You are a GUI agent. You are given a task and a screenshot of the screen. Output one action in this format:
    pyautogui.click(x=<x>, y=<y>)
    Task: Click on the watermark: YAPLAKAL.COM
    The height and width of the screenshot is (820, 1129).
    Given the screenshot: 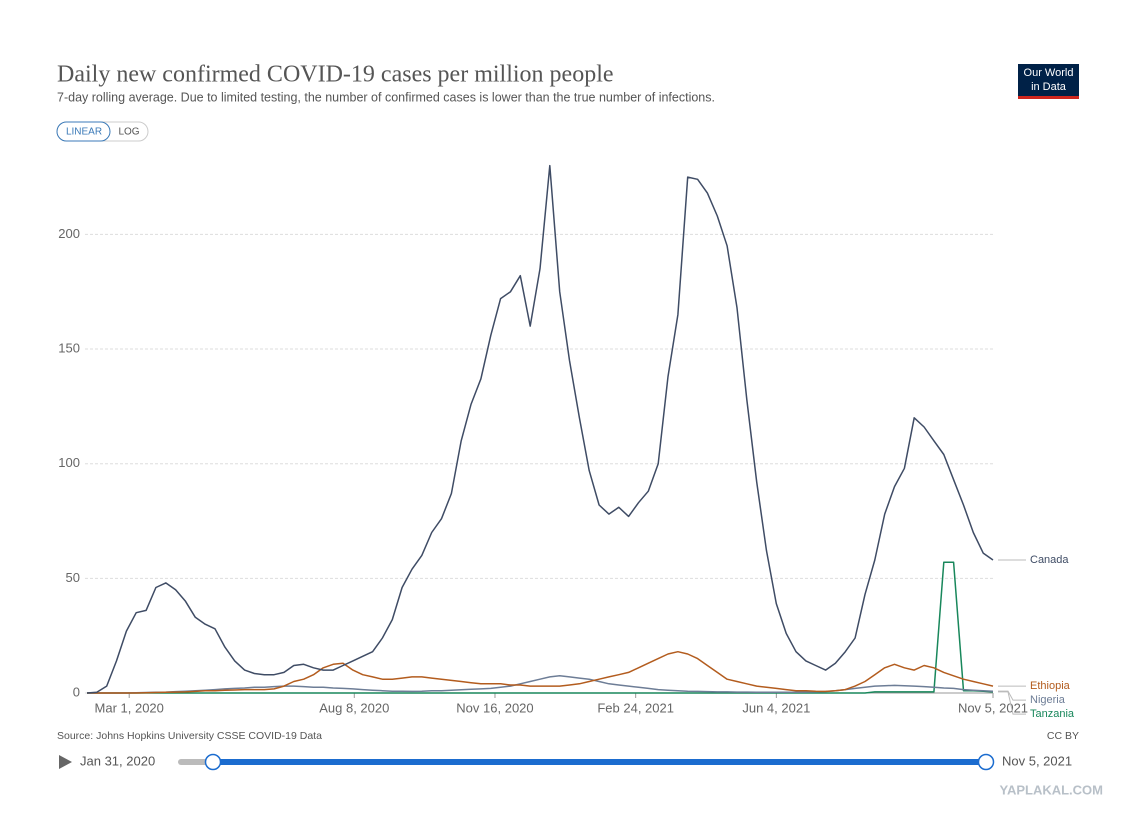 What is the action you would take?
    pyautogui.click(x=1051, y=789)
    